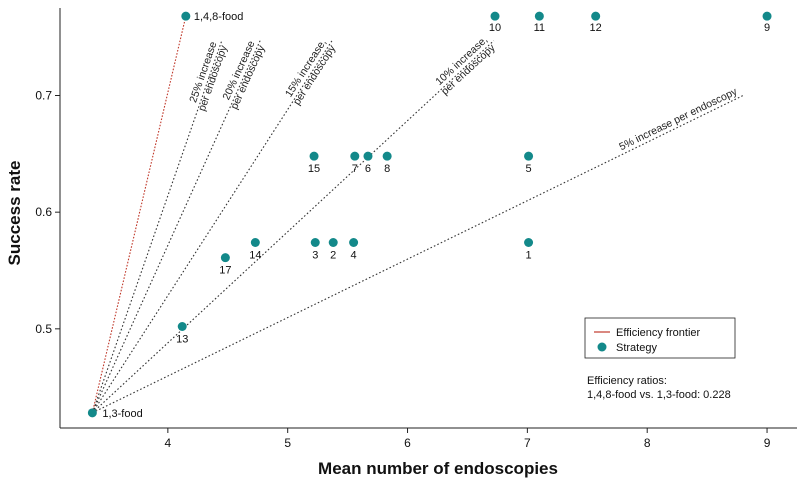 The image size is (800, 482). What do you see at coordinates (168, 443) in the screenshot?
I see `x-tick-label: 4` at bounding box center [168, 443].